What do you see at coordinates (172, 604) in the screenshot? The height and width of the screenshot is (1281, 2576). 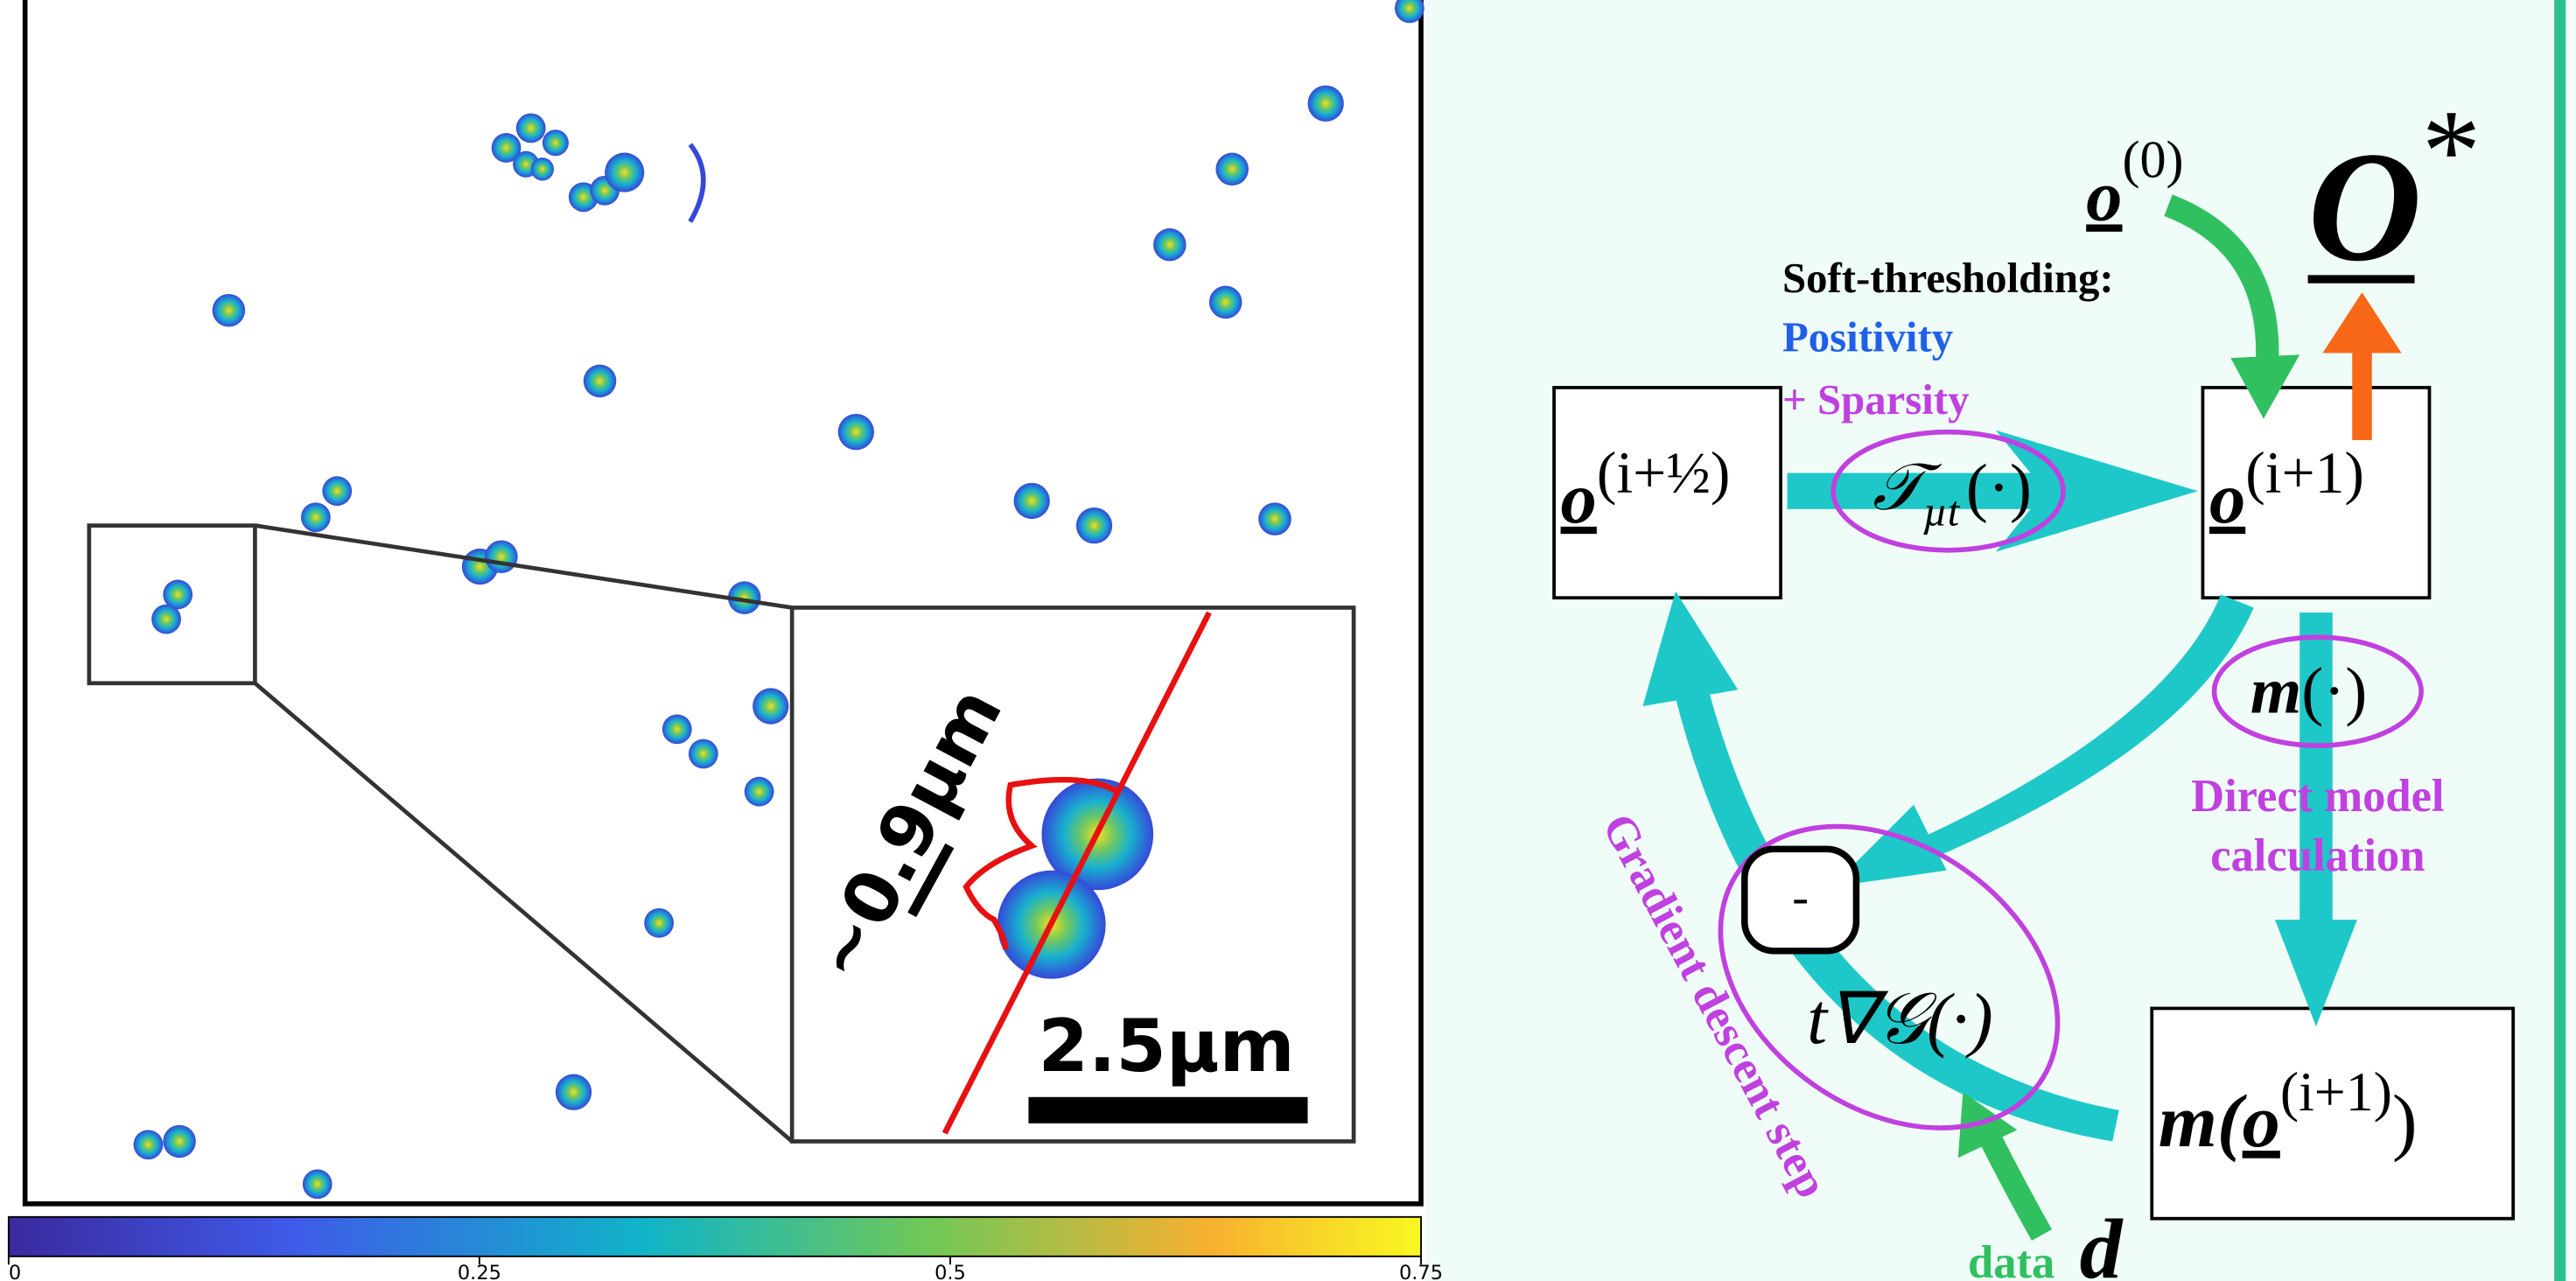 I see `zoom-box` at bounding box center [172, 604].